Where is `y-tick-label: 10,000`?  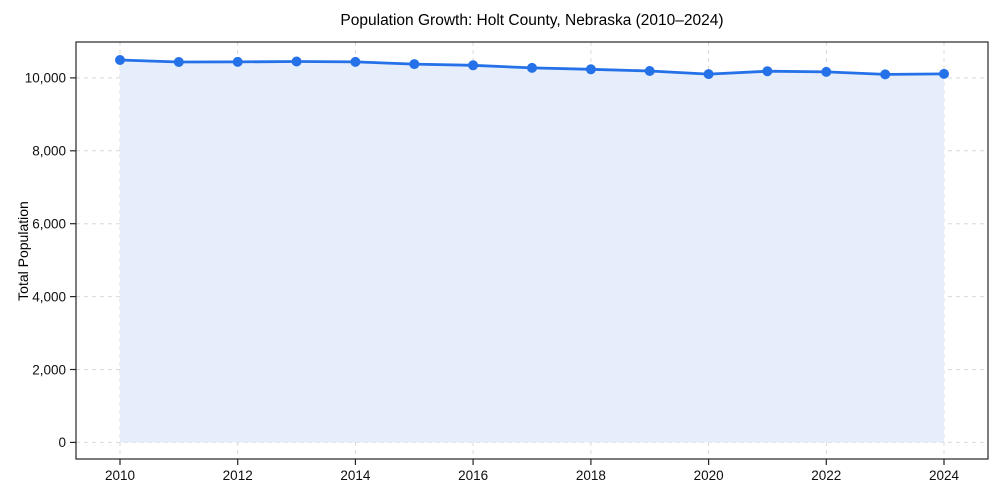 y-tick-label: 10,000 is located at coordinates (45, 78).